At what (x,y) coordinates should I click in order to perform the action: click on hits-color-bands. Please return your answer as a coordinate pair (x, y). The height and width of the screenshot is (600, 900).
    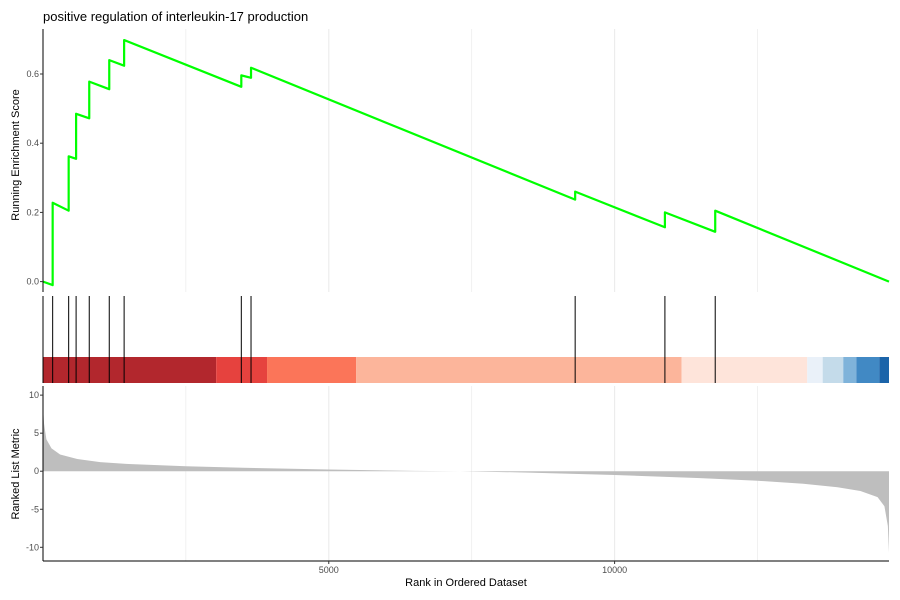
    Looking at the image, I should click on (466, 370).